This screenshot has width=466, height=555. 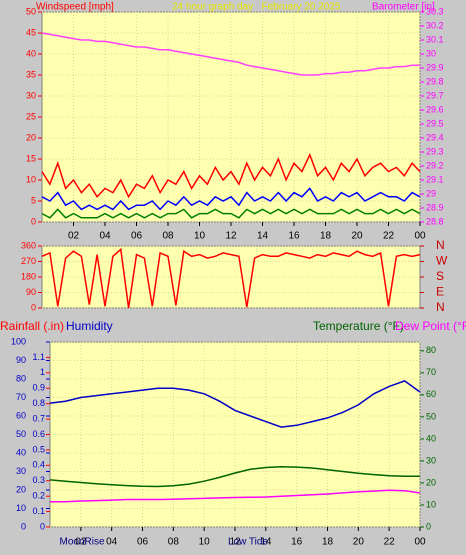 I want to click on rainfall-axis-label: Rainfall (.in), so click(x=32, y=326).